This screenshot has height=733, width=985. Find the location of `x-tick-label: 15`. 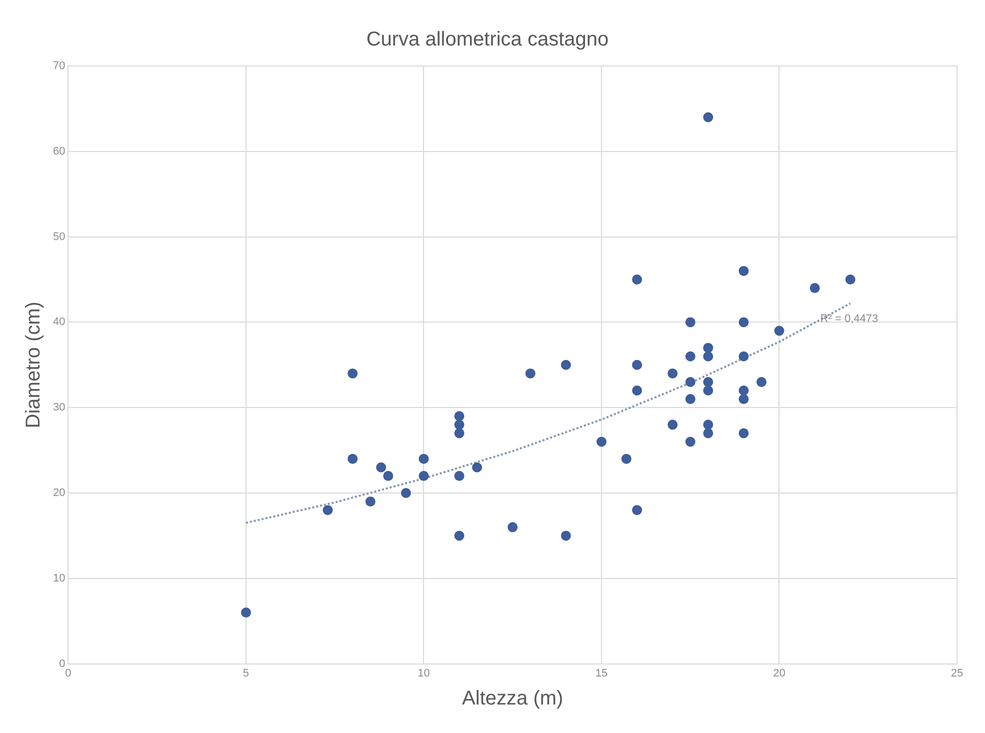

x-tick-label: 15 is located at coordinates (601, 673).